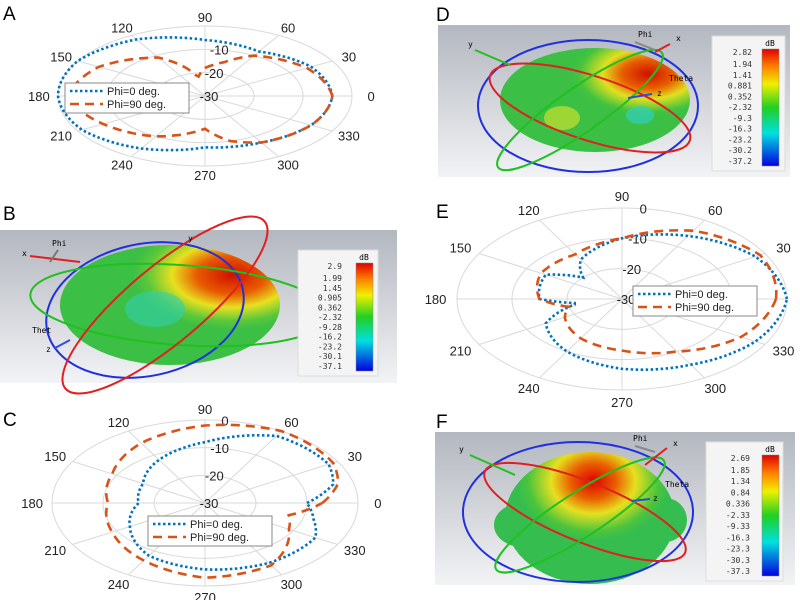 This screenshot has height=600, width=800. I want to click on colorbar-tick-label: 1.34, so click(740, 481).